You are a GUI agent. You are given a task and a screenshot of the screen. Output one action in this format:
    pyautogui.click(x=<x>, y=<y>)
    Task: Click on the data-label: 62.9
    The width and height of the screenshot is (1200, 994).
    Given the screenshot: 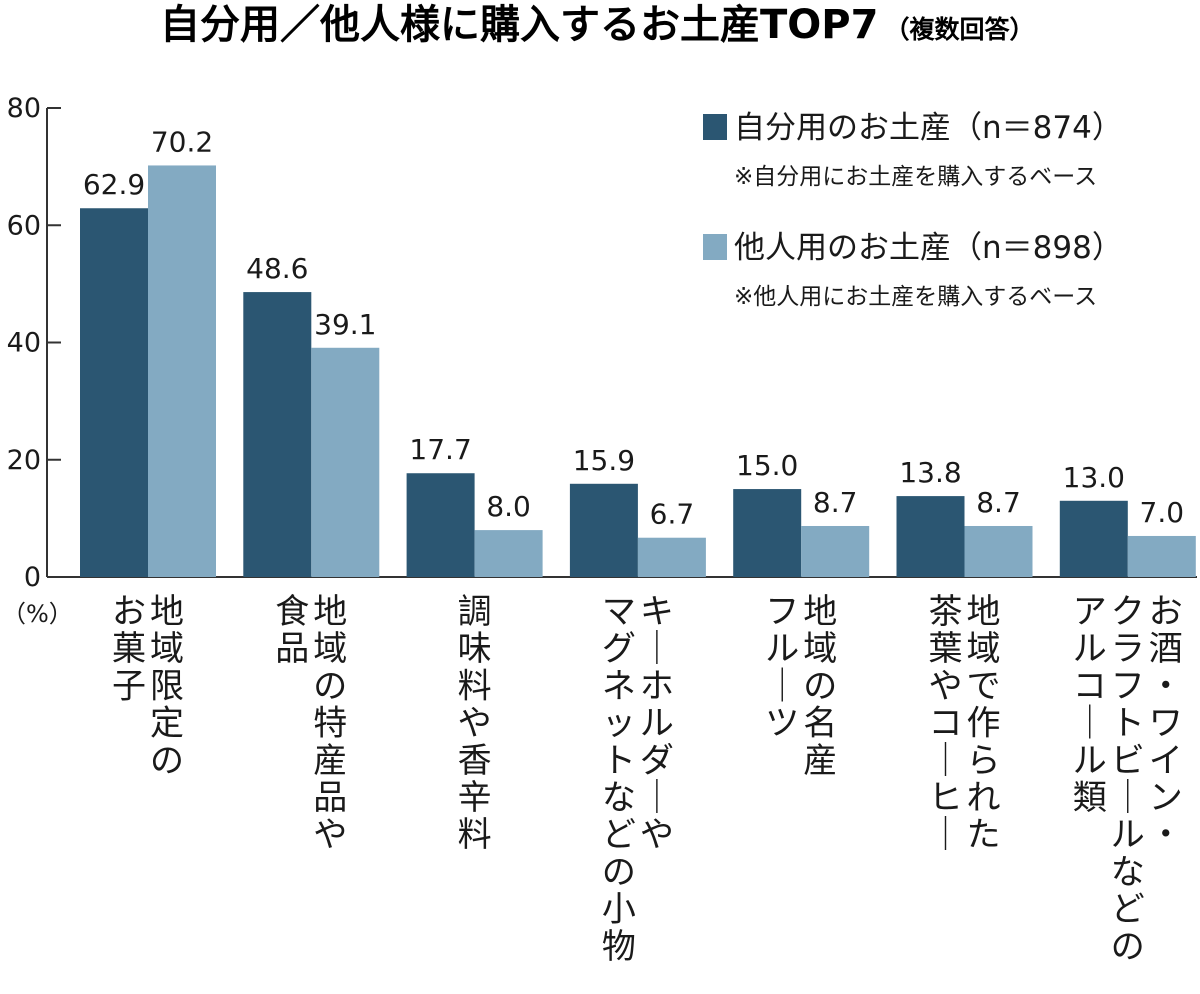 What is the action you would take?
    pyautogui.click(x=114, y=184)
    